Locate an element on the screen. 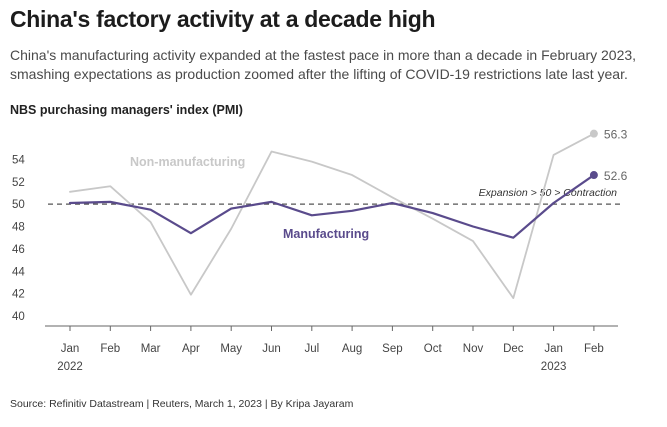  x-year-label: 2022 is located at coordinates (70, 367).